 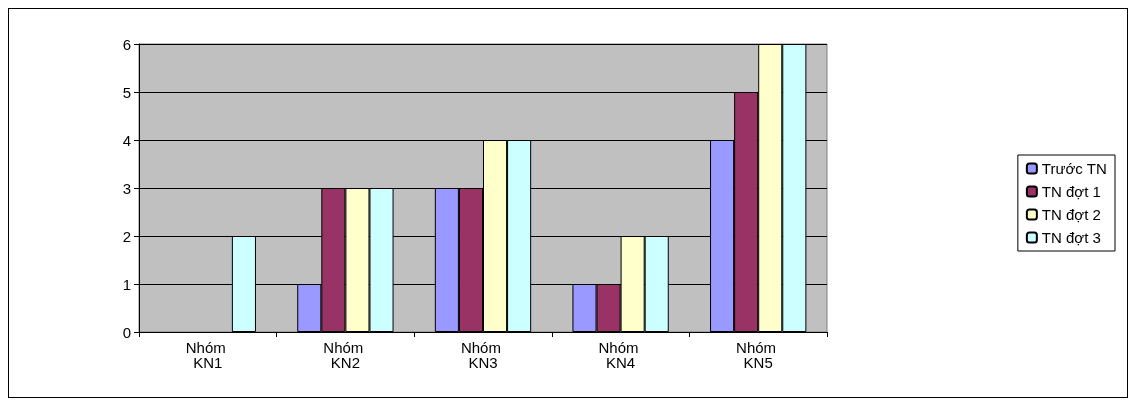 I want to click on y-tick-label: 0, so click(x=126, y=332).